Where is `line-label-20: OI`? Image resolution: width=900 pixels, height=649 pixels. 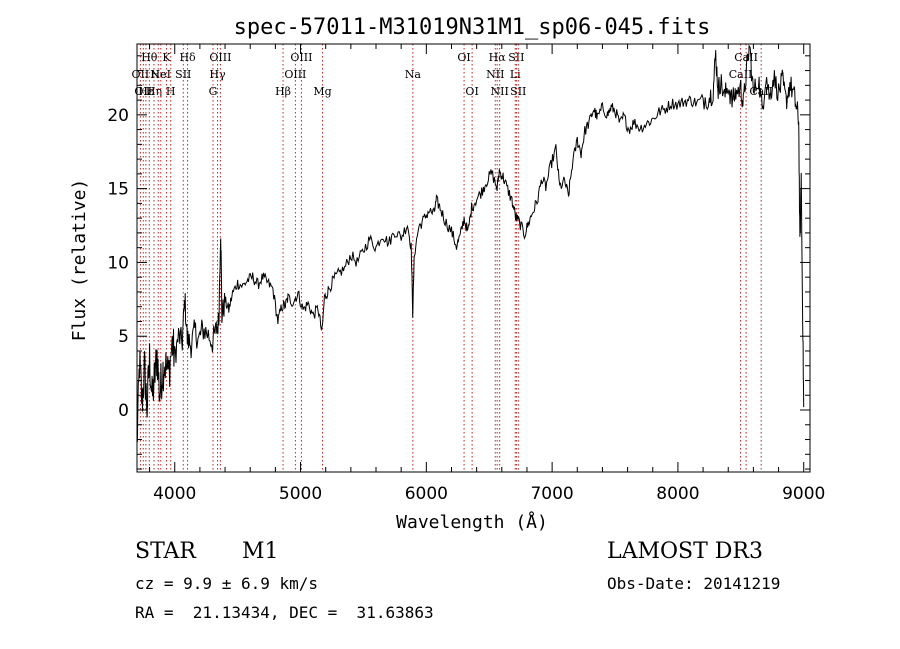
line-label-20: OI is located at coordinates (471, 91).